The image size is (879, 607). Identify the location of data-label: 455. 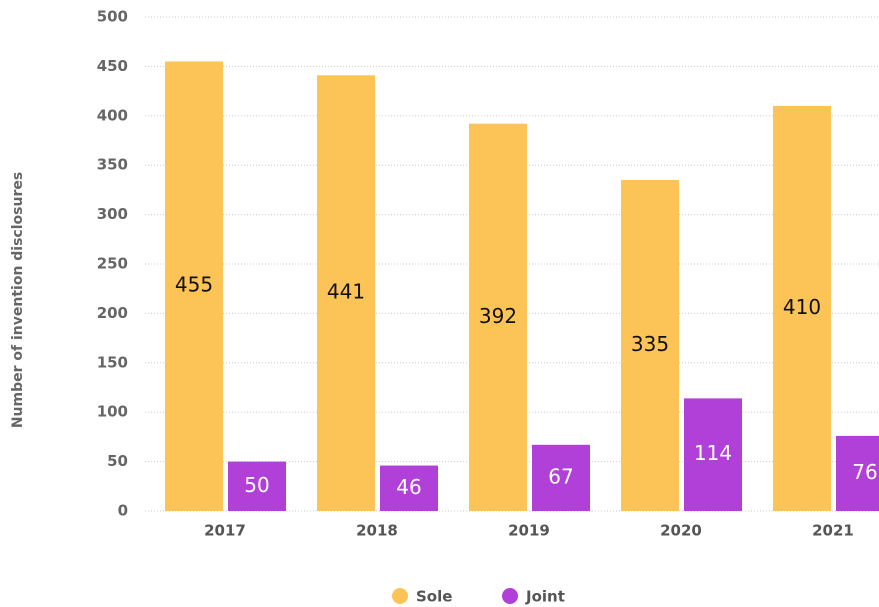
(194, 285).